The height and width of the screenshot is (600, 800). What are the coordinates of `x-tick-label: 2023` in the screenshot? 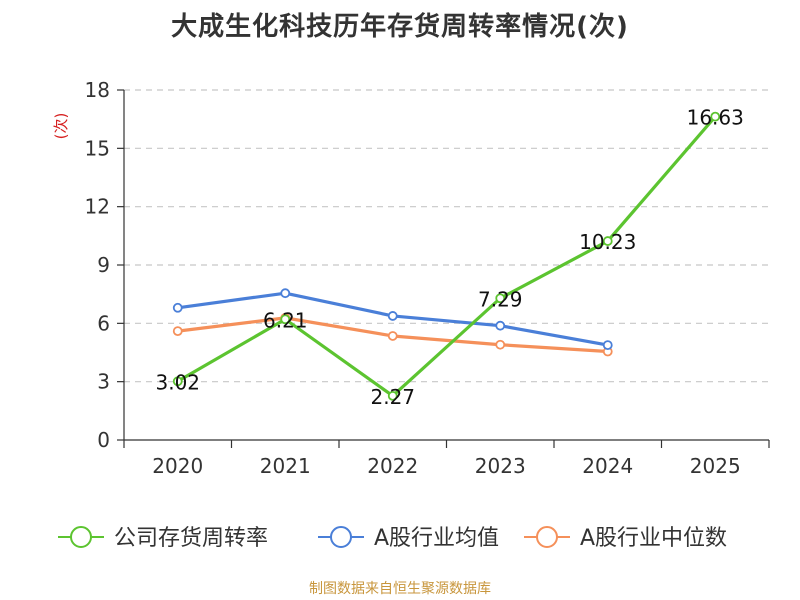 It's located at (500, 466).